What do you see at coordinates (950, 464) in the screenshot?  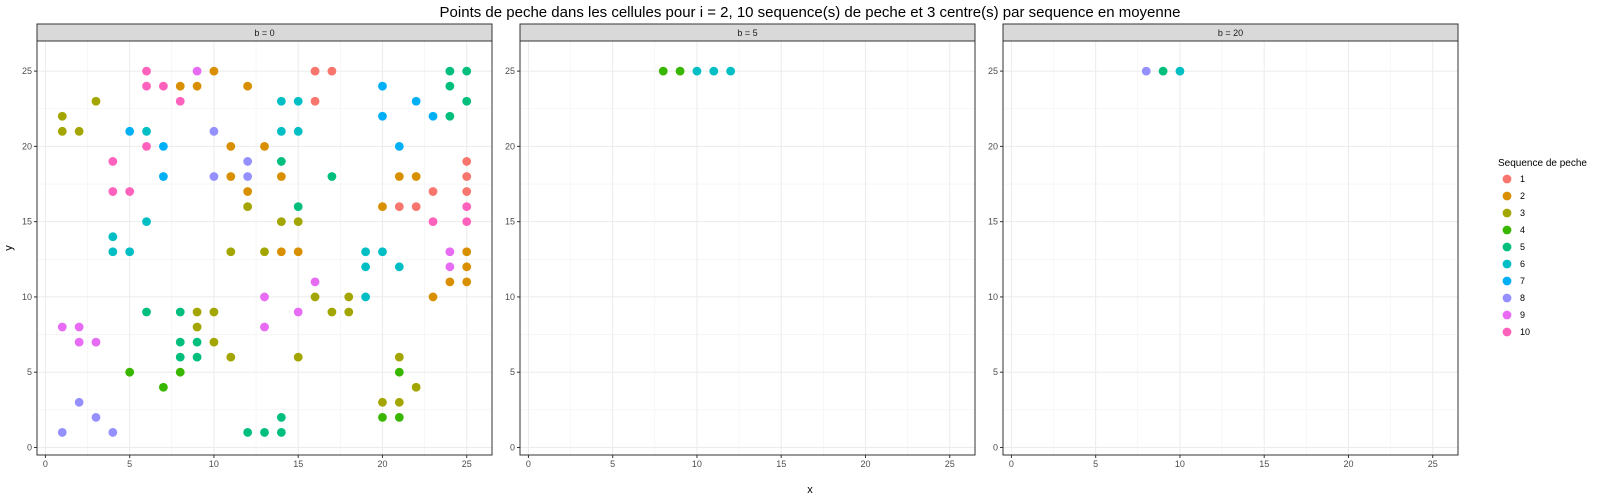 I see `x-tick-label: 25` at bounding box center [950, 464].